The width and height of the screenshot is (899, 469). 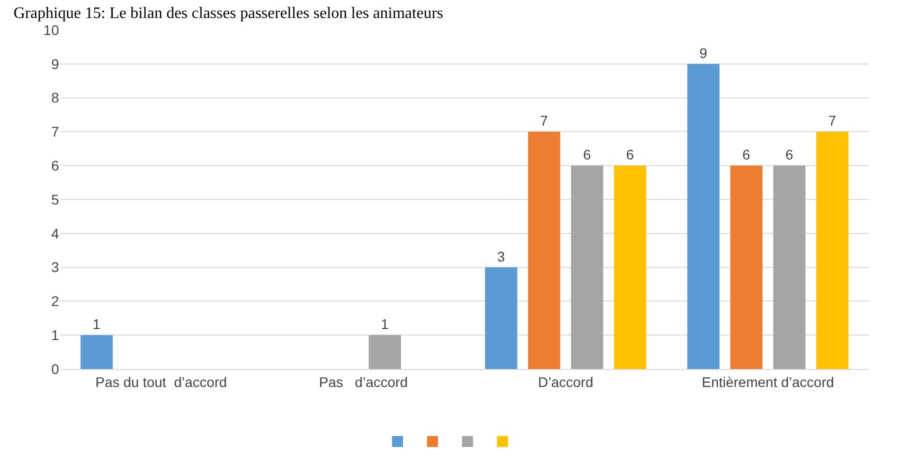 I want to click on x-tick-label: Entièrement d’accord, so click(x=768, y=382).